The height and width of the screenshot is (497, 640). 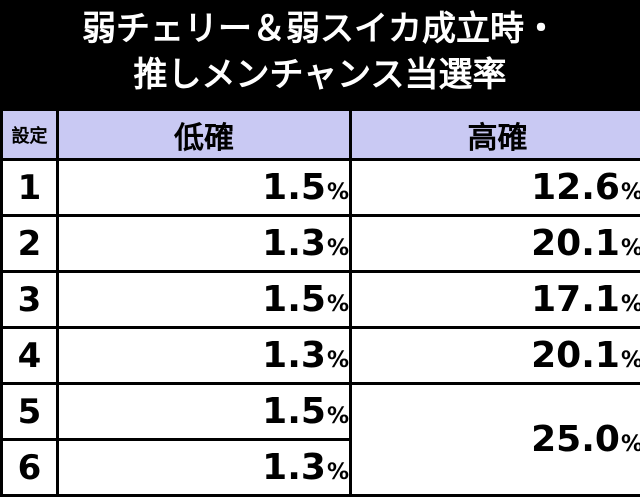 I want to click on header-setting: 設定, so click(x=29, y=134).